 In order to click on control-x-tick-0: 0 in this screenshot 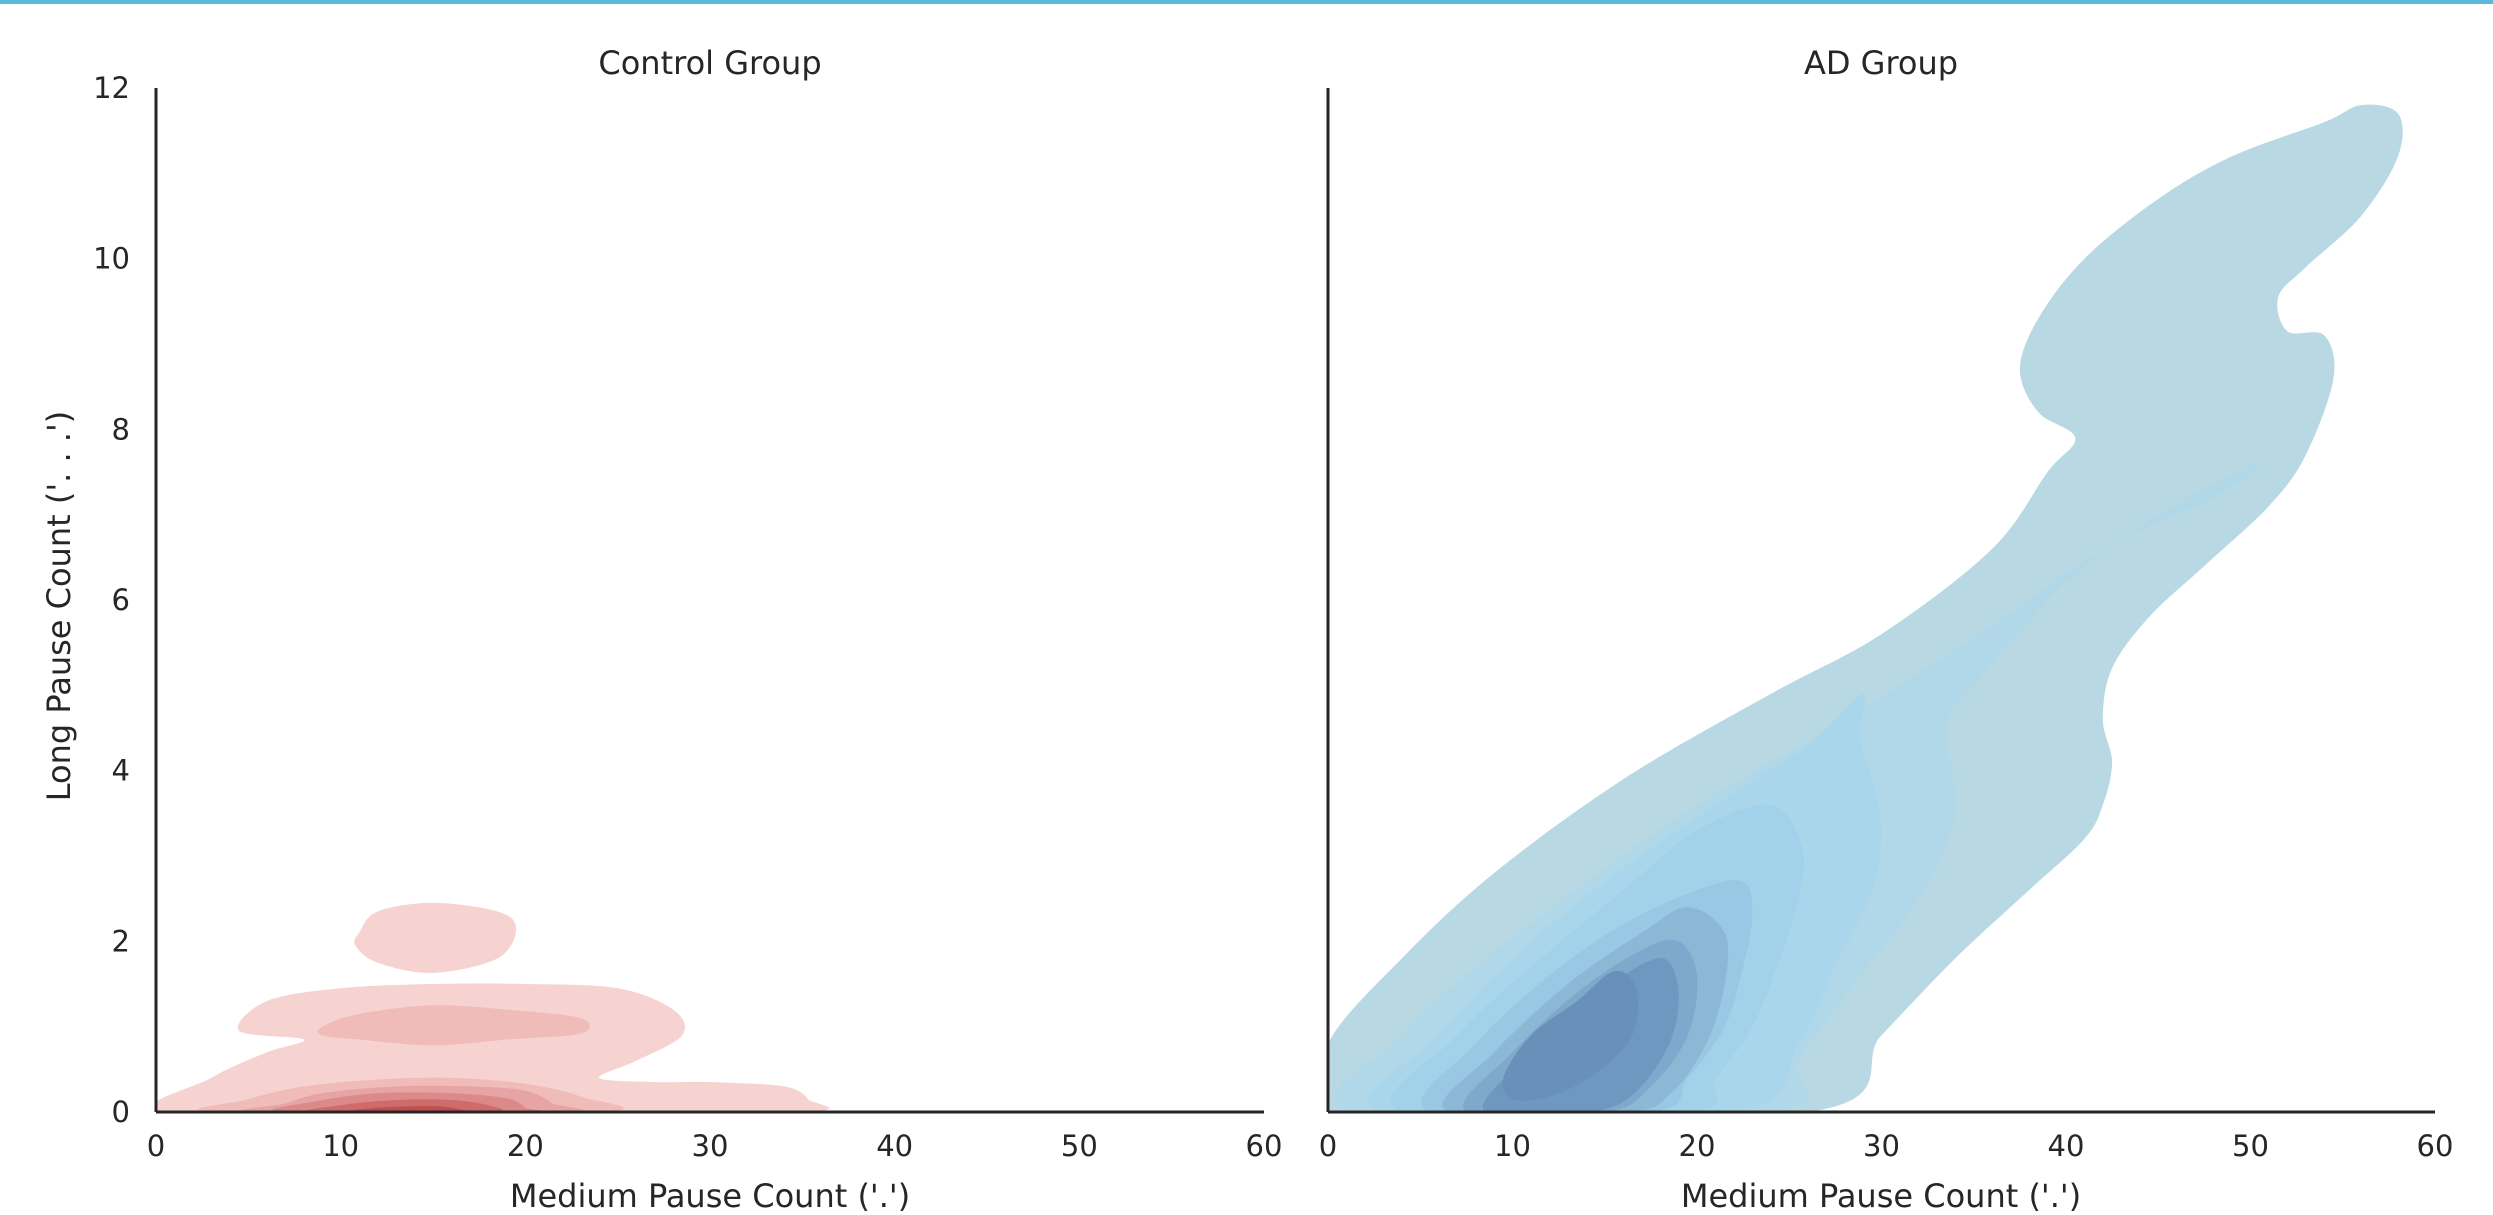, I will do `click(156, 1146)`.